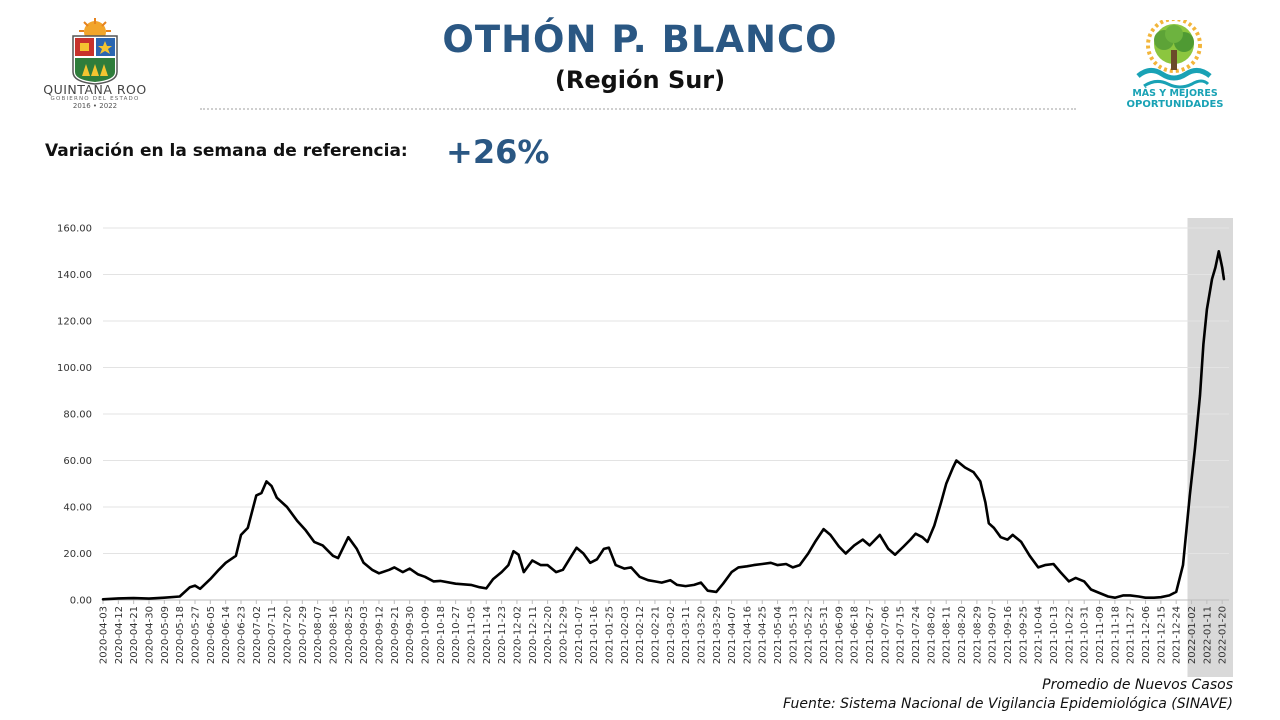 Image resolution: width=1280 pixels, height=720 pixels. I want to click on x-tick-label: 2020-09-03, so click(364, 635).